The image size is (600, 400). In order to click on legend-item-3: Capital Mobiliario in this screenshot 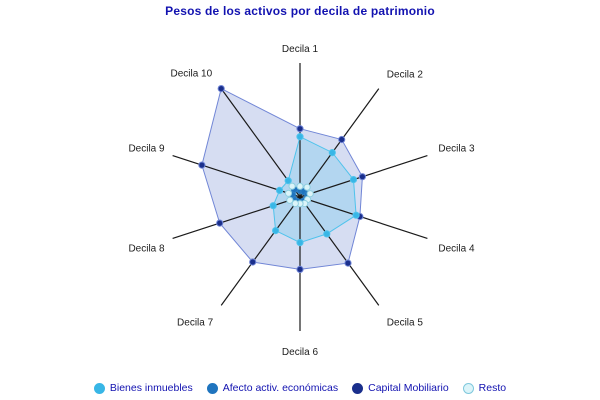, I will do `click(400, 388)`.